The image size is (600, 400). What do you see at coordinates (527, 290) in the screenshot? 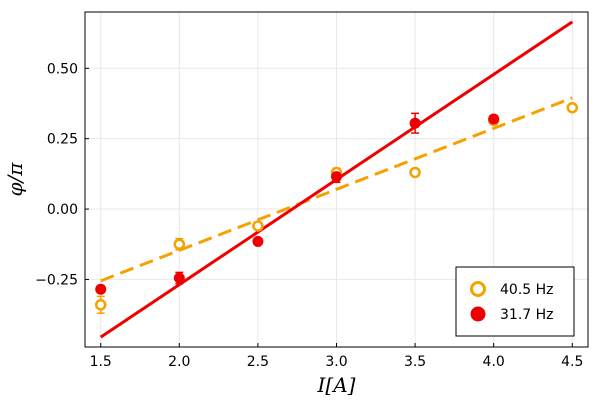
I see `legend-label: 40.5 Hz` at bounding box center [527, 290].